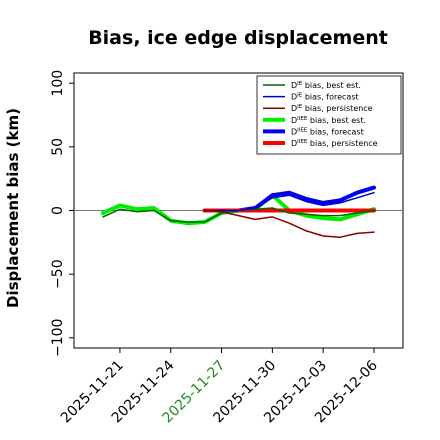  What do you see at coordinates (58, 210) in the screenshot?
I see `y-tick-label: 0` at bounding box center [58, 210].